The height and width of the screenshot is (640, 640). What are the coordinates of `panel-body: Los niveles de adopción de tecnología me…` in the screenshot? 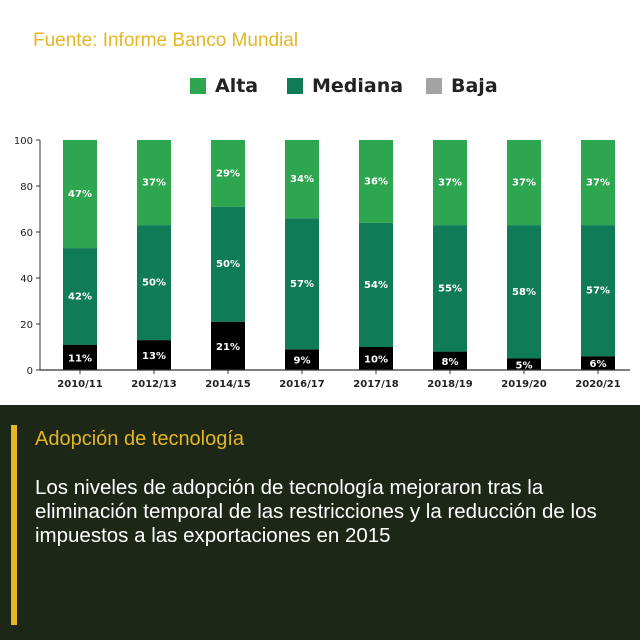 It's located at (316, 511).